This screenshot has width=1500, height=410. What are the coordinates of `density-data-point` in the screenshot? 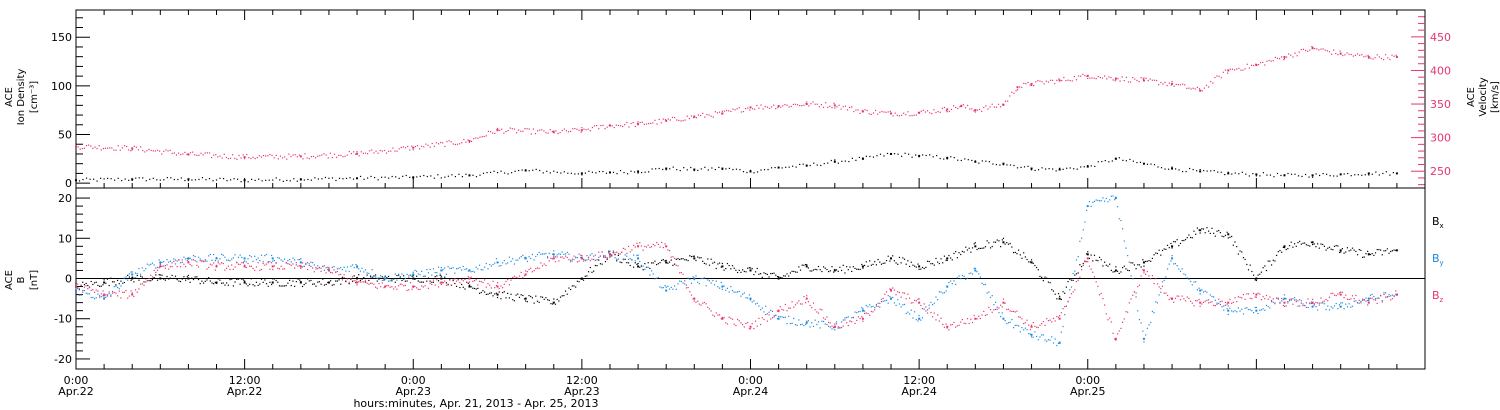 It's located at (975, 161).